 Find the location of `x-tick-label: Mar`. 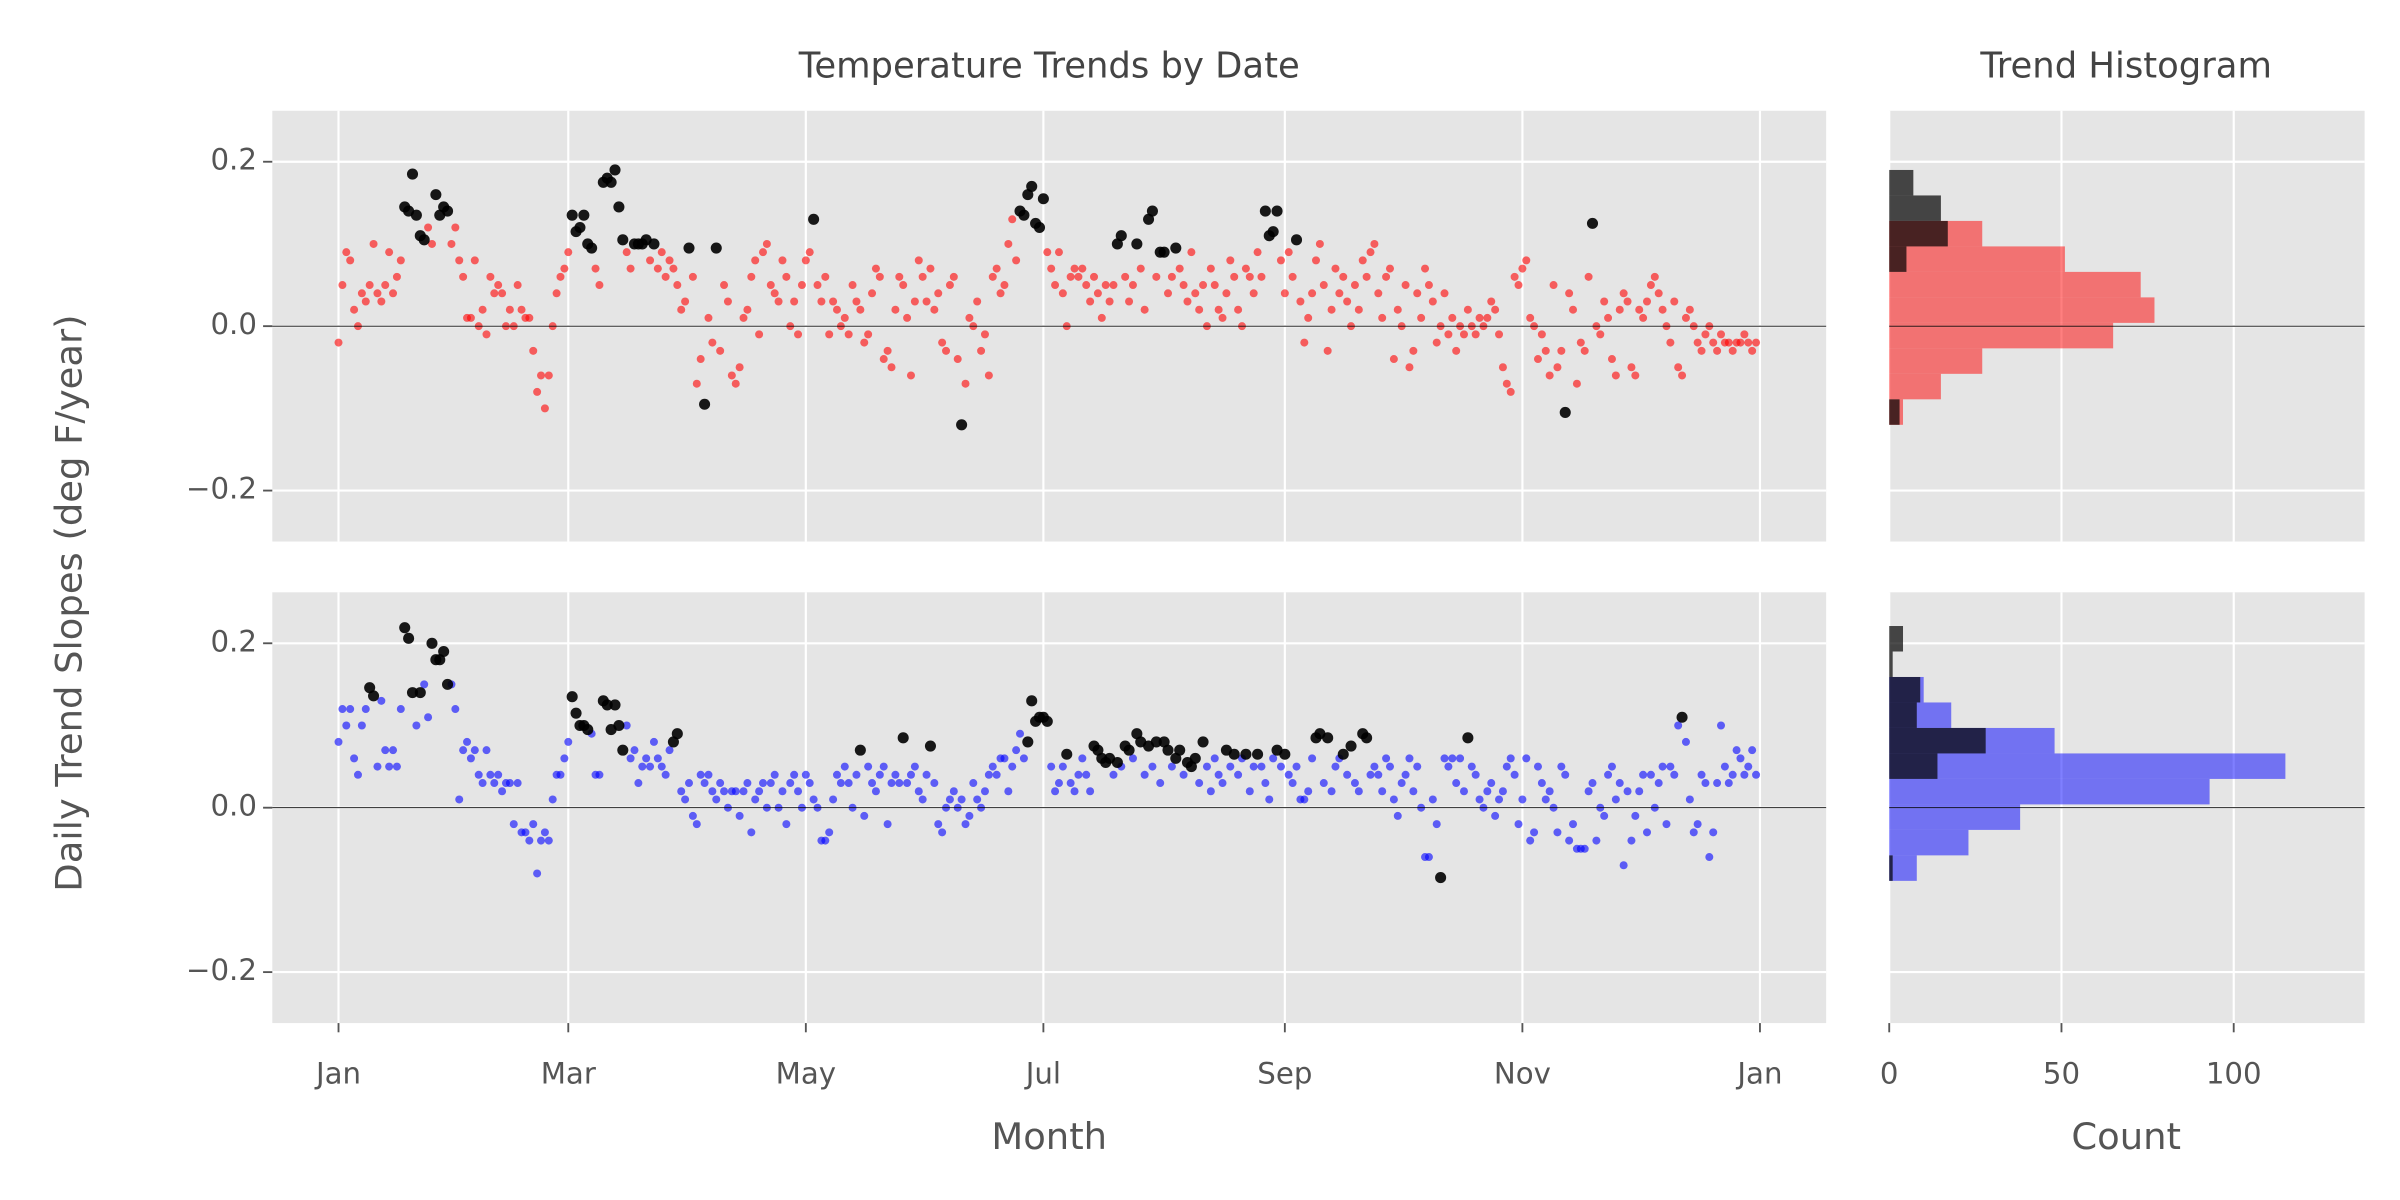

x-tick-label: Mar is located at coordinates (569, 1073).